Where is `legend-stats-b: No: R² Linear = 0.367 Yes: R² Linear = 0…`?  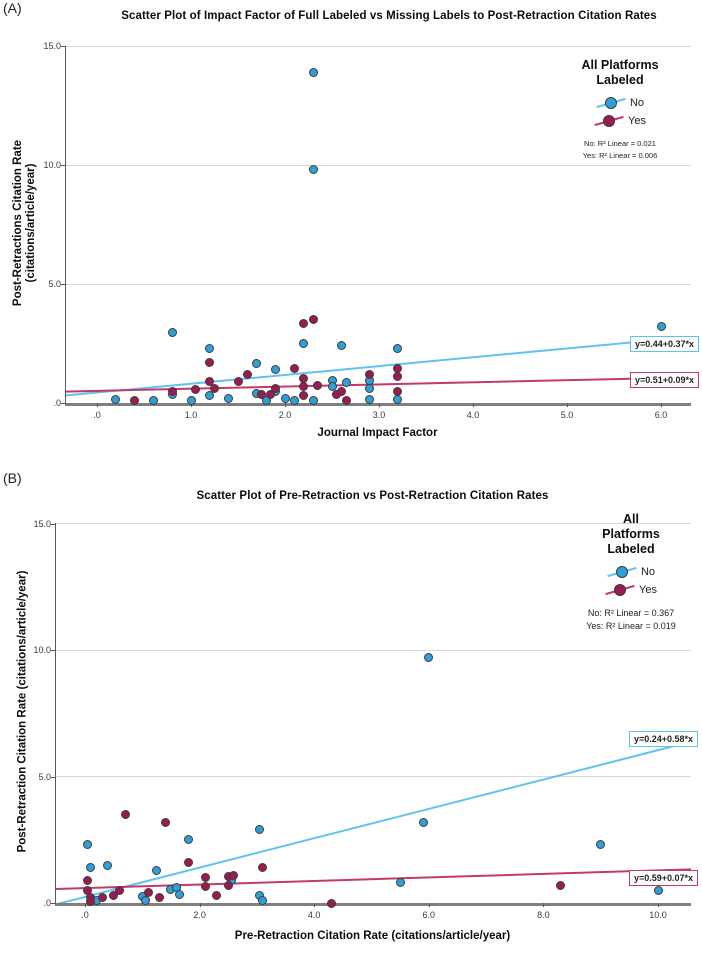 legend-stats-b: No: R² Linear = 0.367 Yes: R² Linear = 0… is located at coordinates (631, 620).